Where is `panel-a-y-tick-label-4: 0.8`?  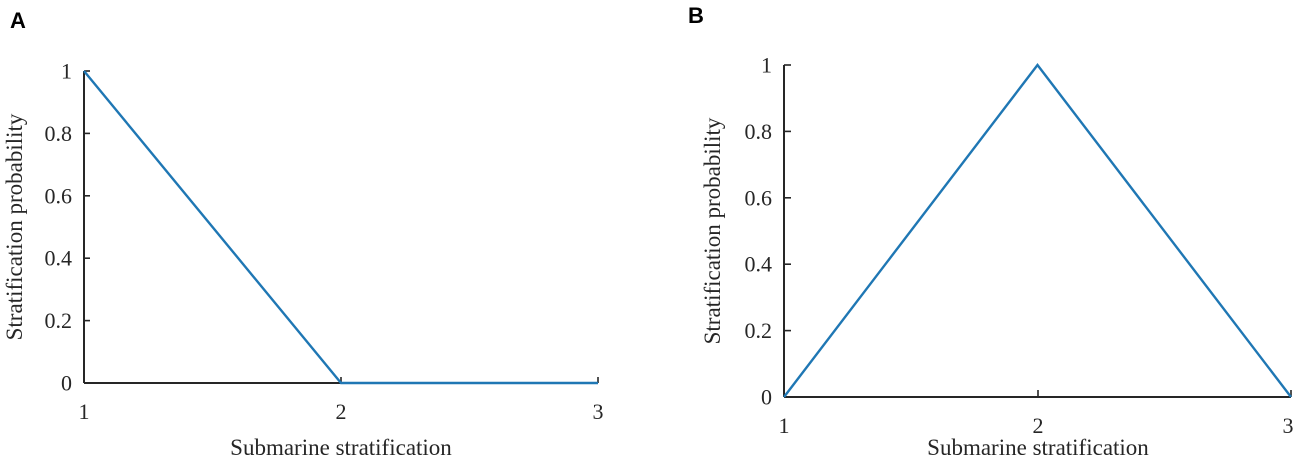
panel-a-y-tick-label-4: 0.8 is located at coordinates (59, 133).